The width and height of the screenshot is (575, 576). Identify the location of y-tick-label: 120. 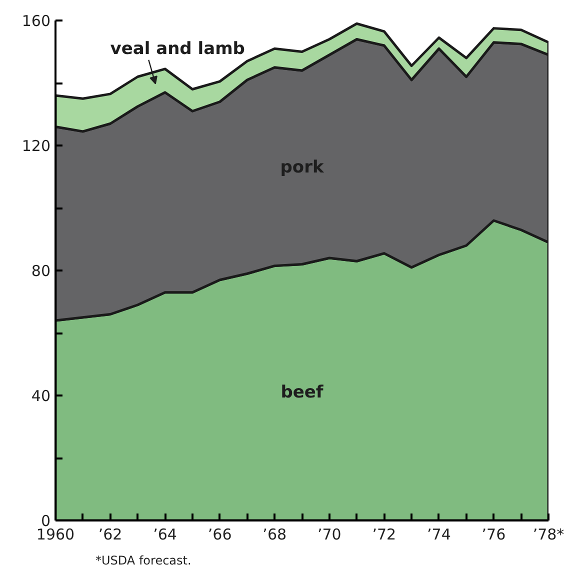
(36, 146).